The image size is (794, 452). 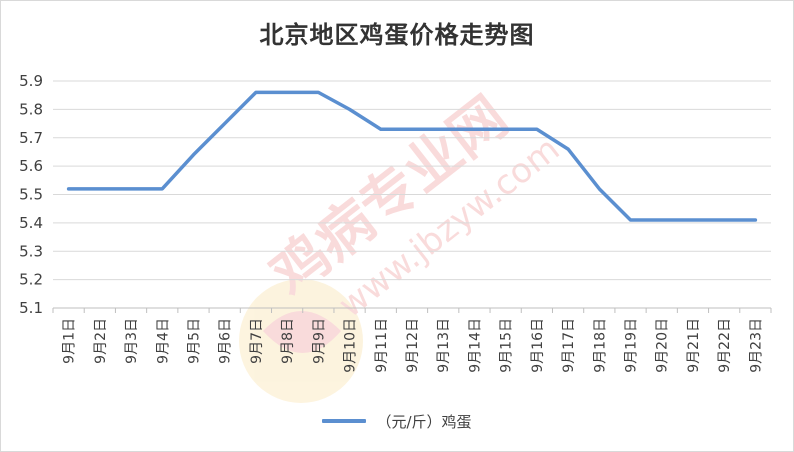 What do you see at coordinates (163, 341) in the screenshot?
I see `x-tick-label: 9月4日` at bounding box center [163, 341].